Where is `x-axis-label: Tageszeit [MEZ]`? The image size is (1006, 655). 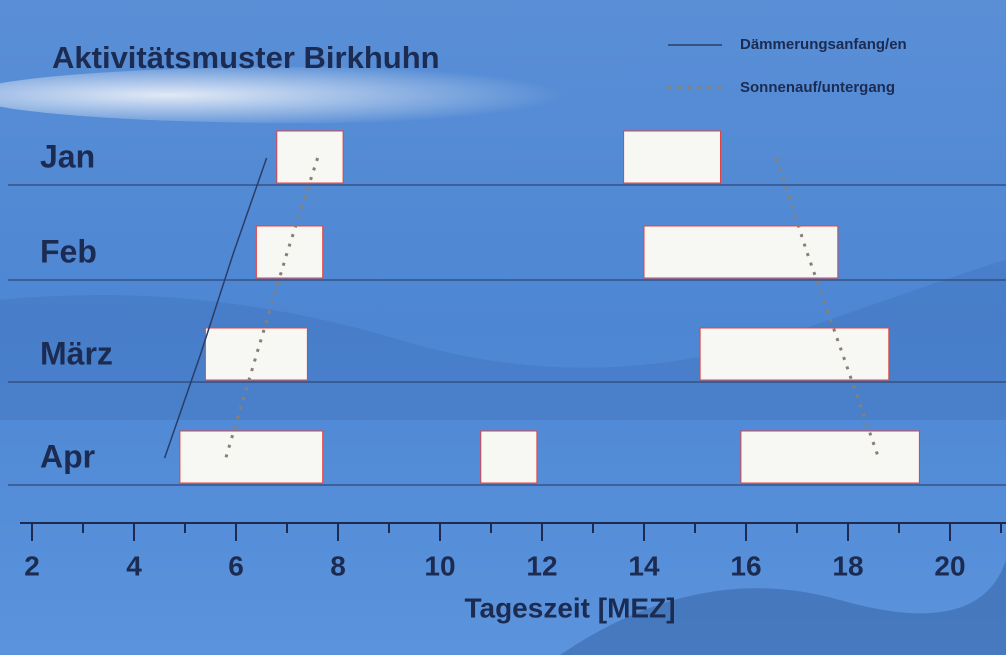 x-axis-label: Tageszeit [MEZ] is located at coordinates (569, 607).